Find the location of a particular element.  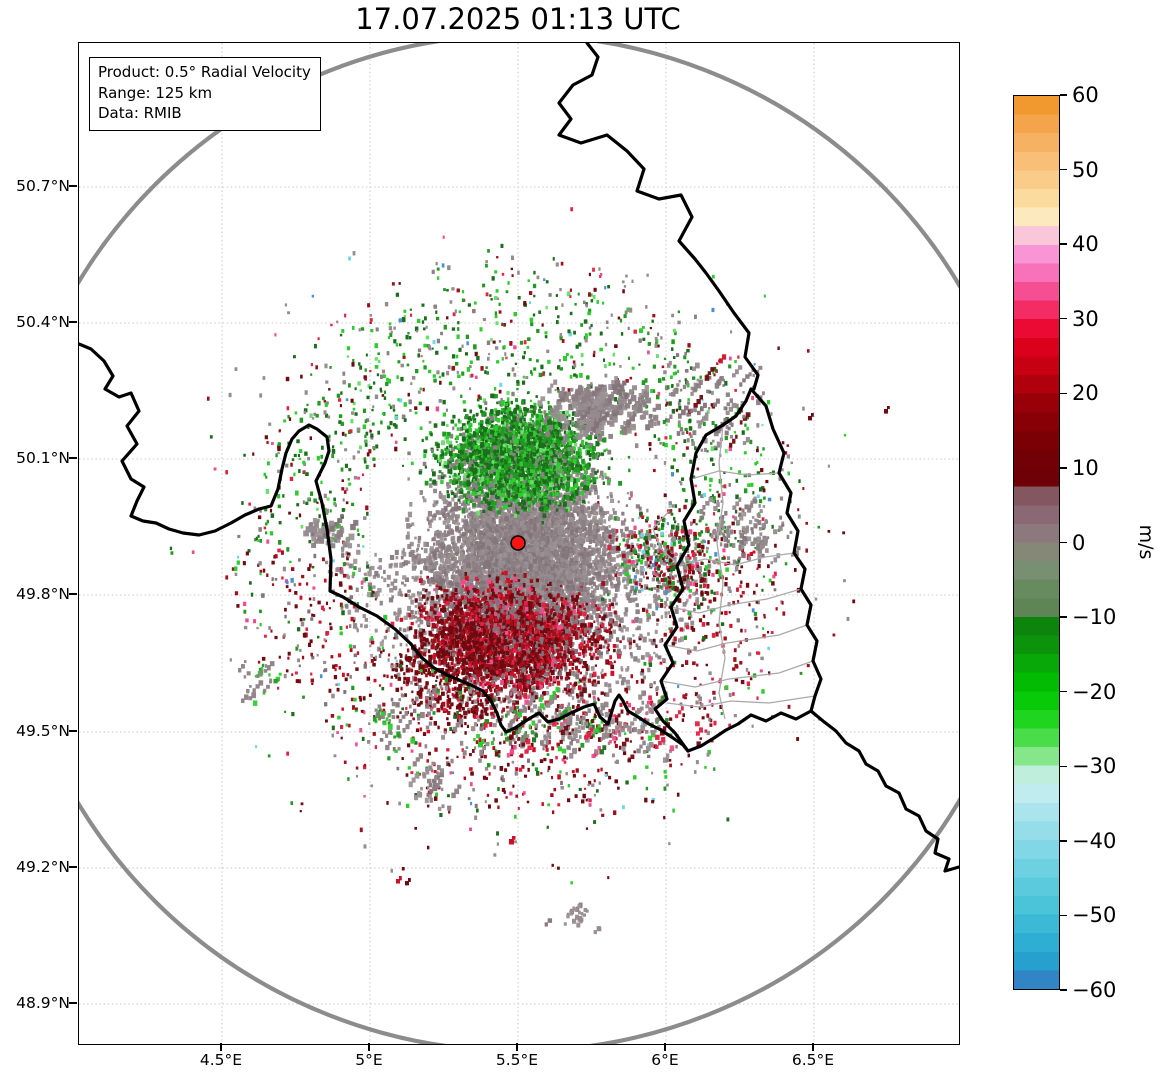

colorbar-tick-label: −10 is located at coordinates (1094, 617).